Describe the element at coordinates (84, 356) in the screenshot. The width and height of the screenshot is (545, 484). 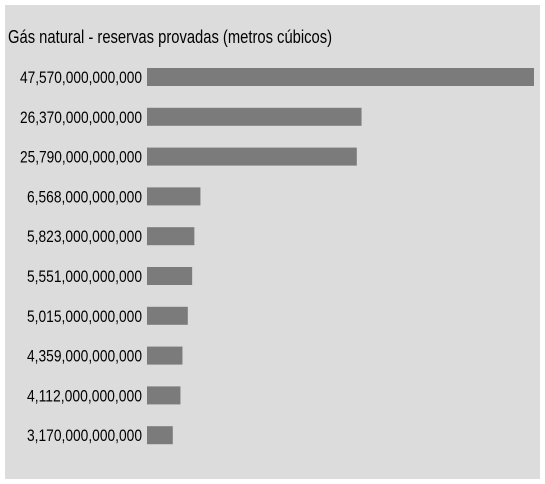
I see `bar-label: 4,359,000,000,000` at that location.